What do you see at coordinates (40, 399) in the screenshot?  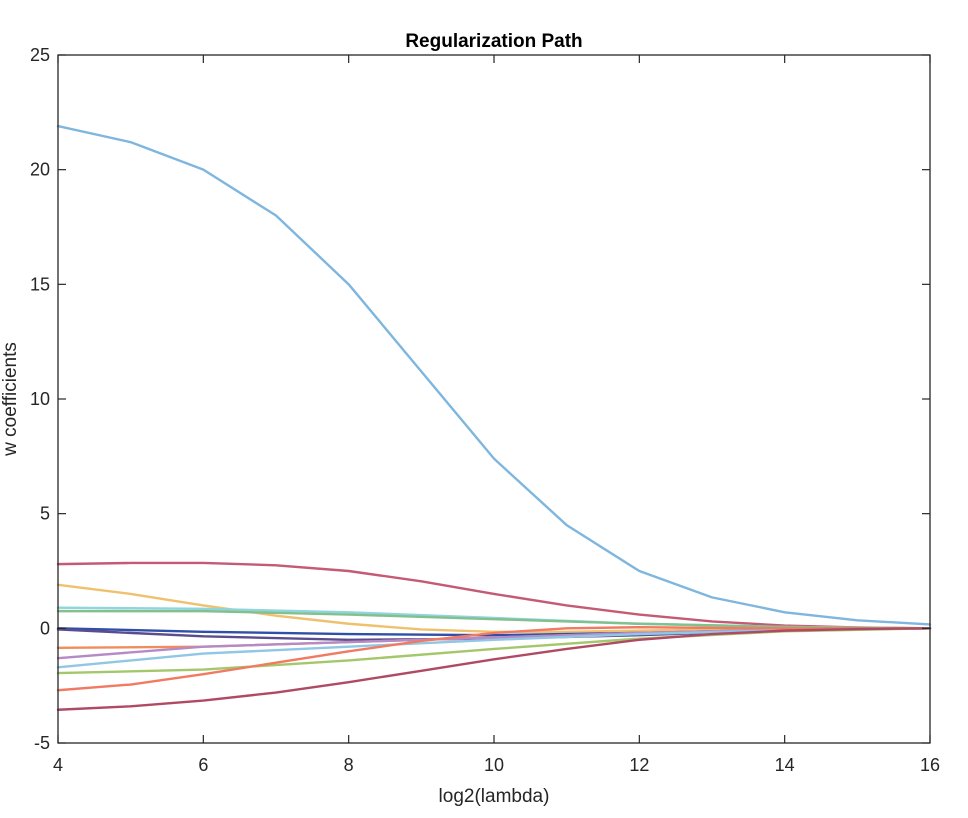 I see `y-tick-label: 10` at bounding box center [40, 399].